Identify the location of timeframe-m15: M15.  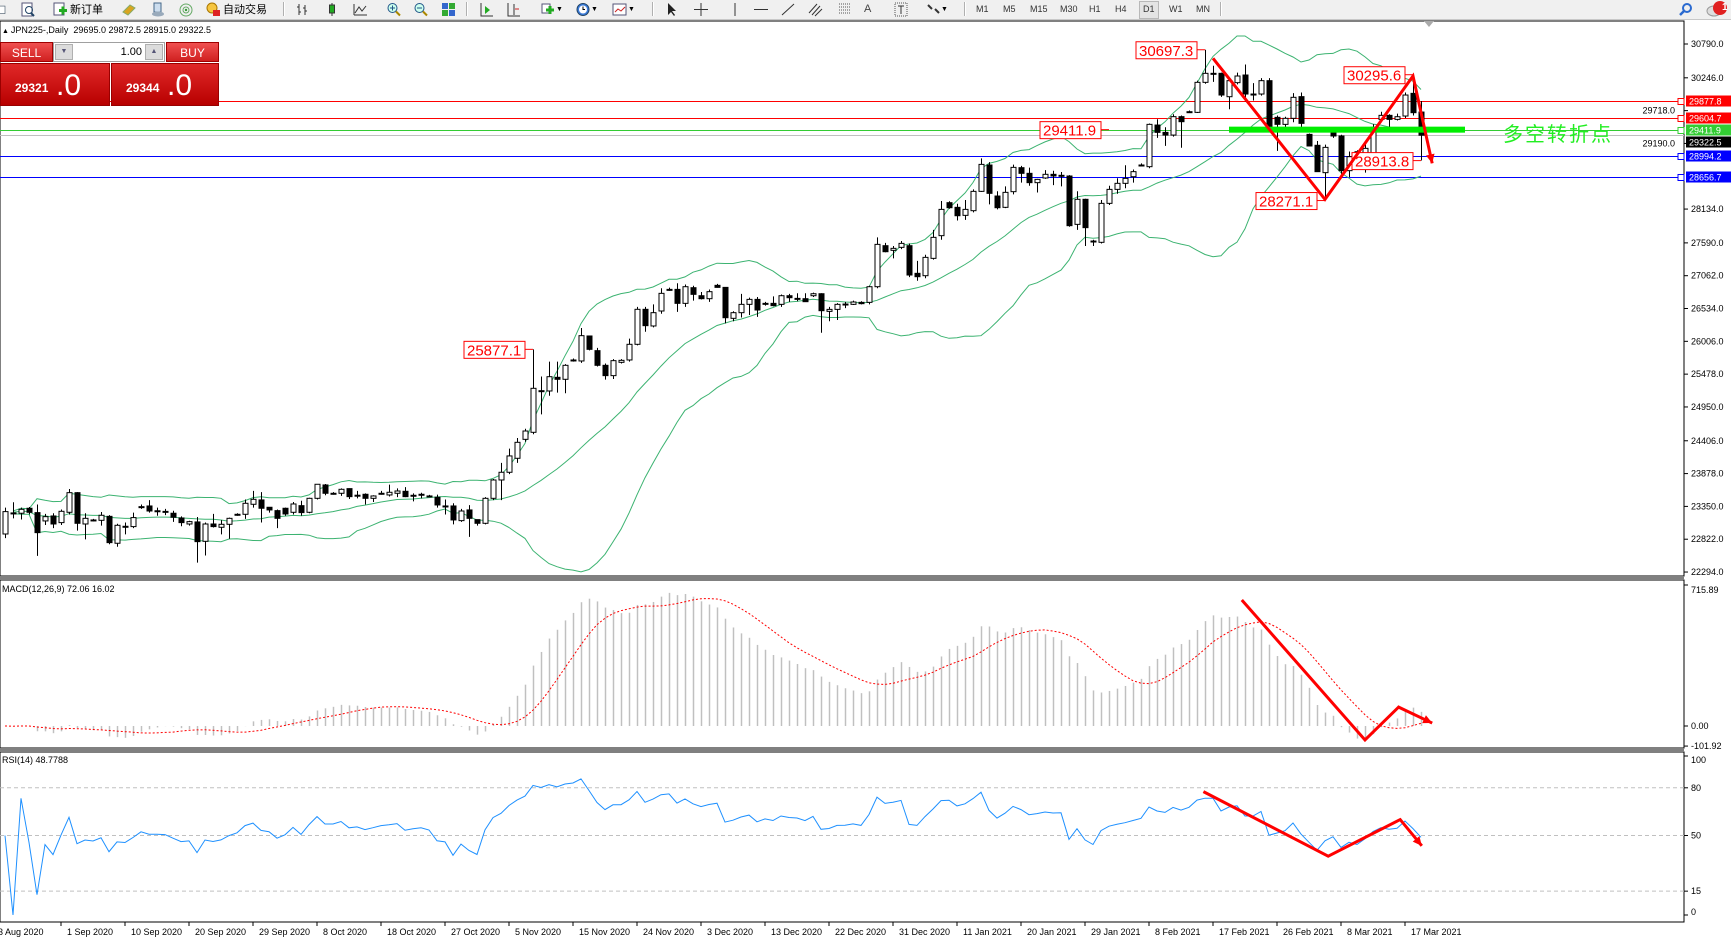
(1039, 9).